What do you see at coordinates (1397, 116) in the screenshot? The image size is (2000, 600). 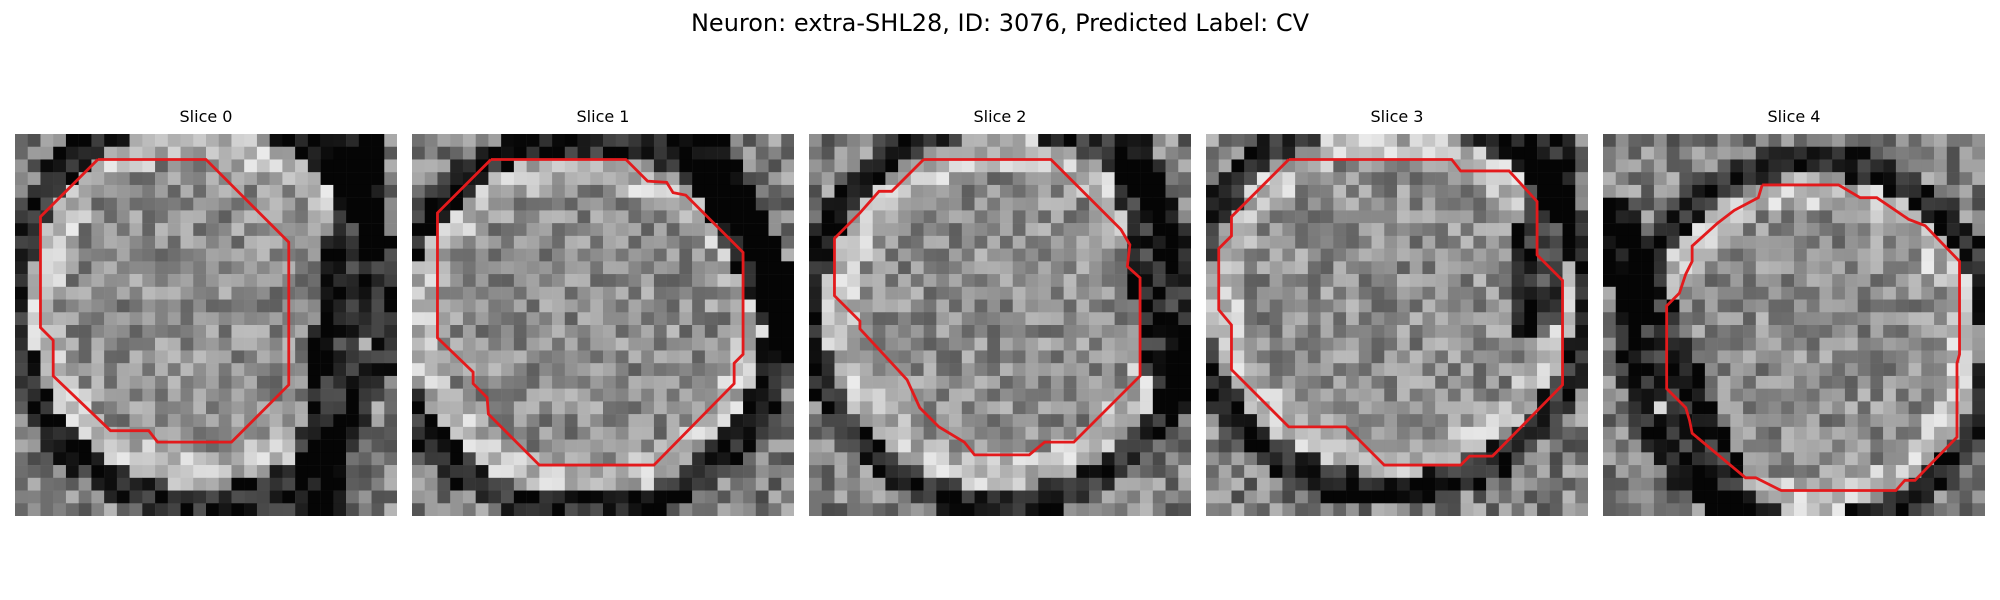 I see `slice-title: Slice 3` at bounding box center [1397, 116].